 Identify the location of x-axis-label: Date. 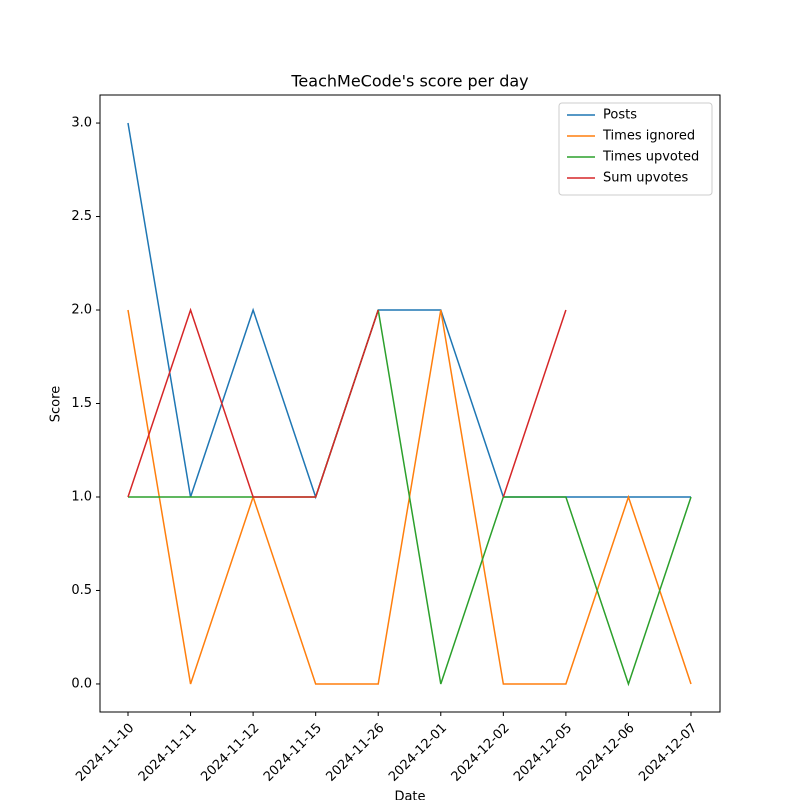
(409, 795).